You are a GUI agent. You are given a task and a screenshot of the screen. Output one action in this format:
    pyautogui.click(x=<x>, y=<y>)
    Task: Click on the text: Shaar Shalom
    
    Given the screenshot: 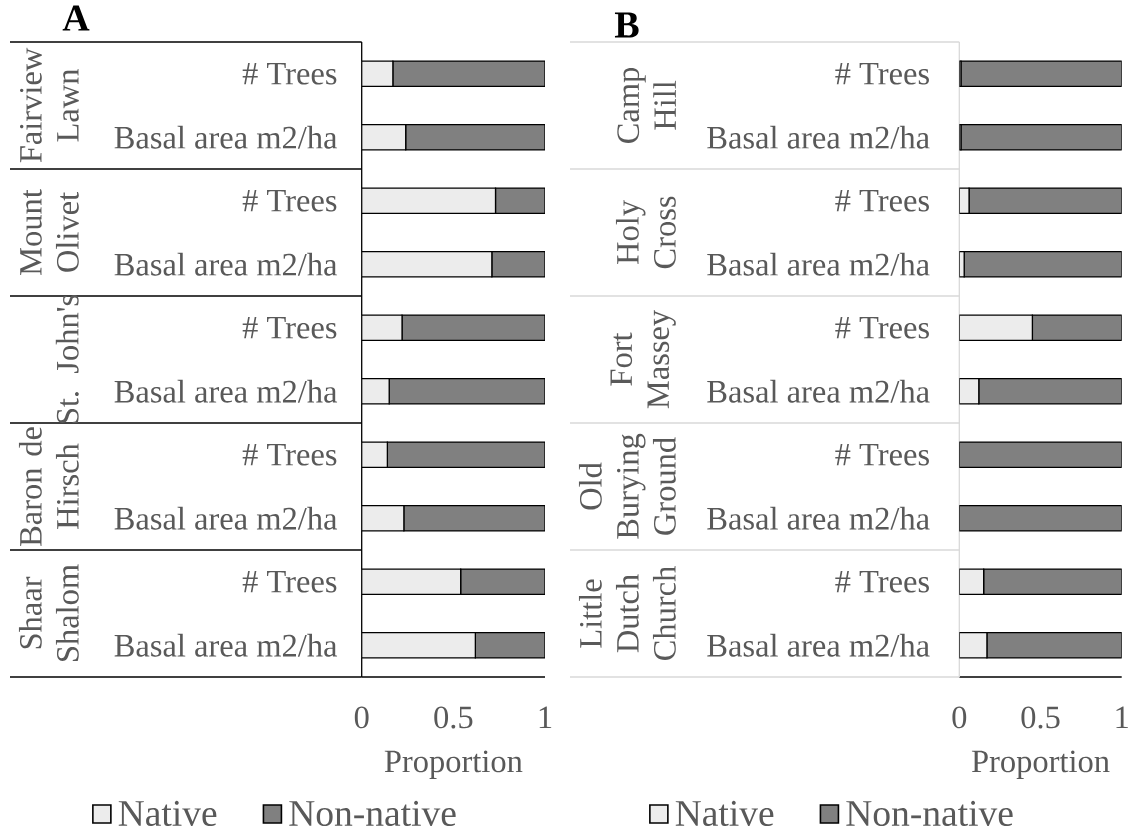 What is the action you would take?
    pyautogui.click(x=48, y=612)
    